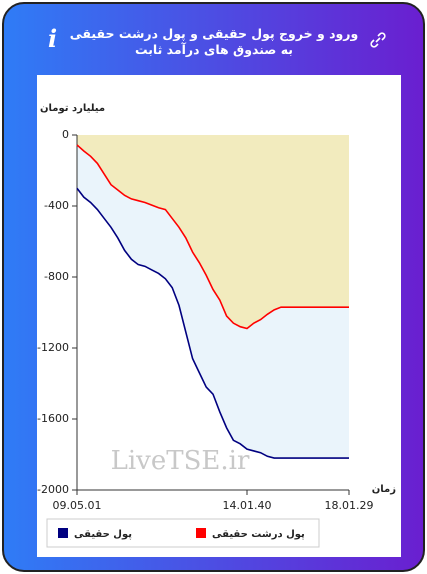 This screenshot has width=427, height=574. Describe the element at coordinates (258, 534) in the screenshot. I see `legend-label: پول درشت حقیقی` at that location.